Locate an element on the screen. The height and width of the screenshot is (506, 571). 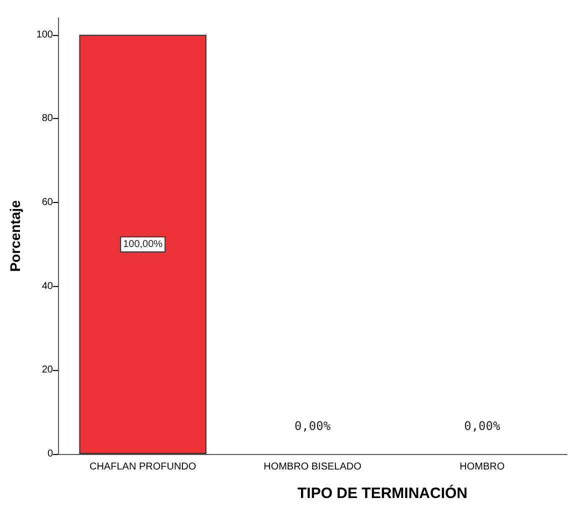
y-tick-label: 80 is located at coordinates (48, 118).